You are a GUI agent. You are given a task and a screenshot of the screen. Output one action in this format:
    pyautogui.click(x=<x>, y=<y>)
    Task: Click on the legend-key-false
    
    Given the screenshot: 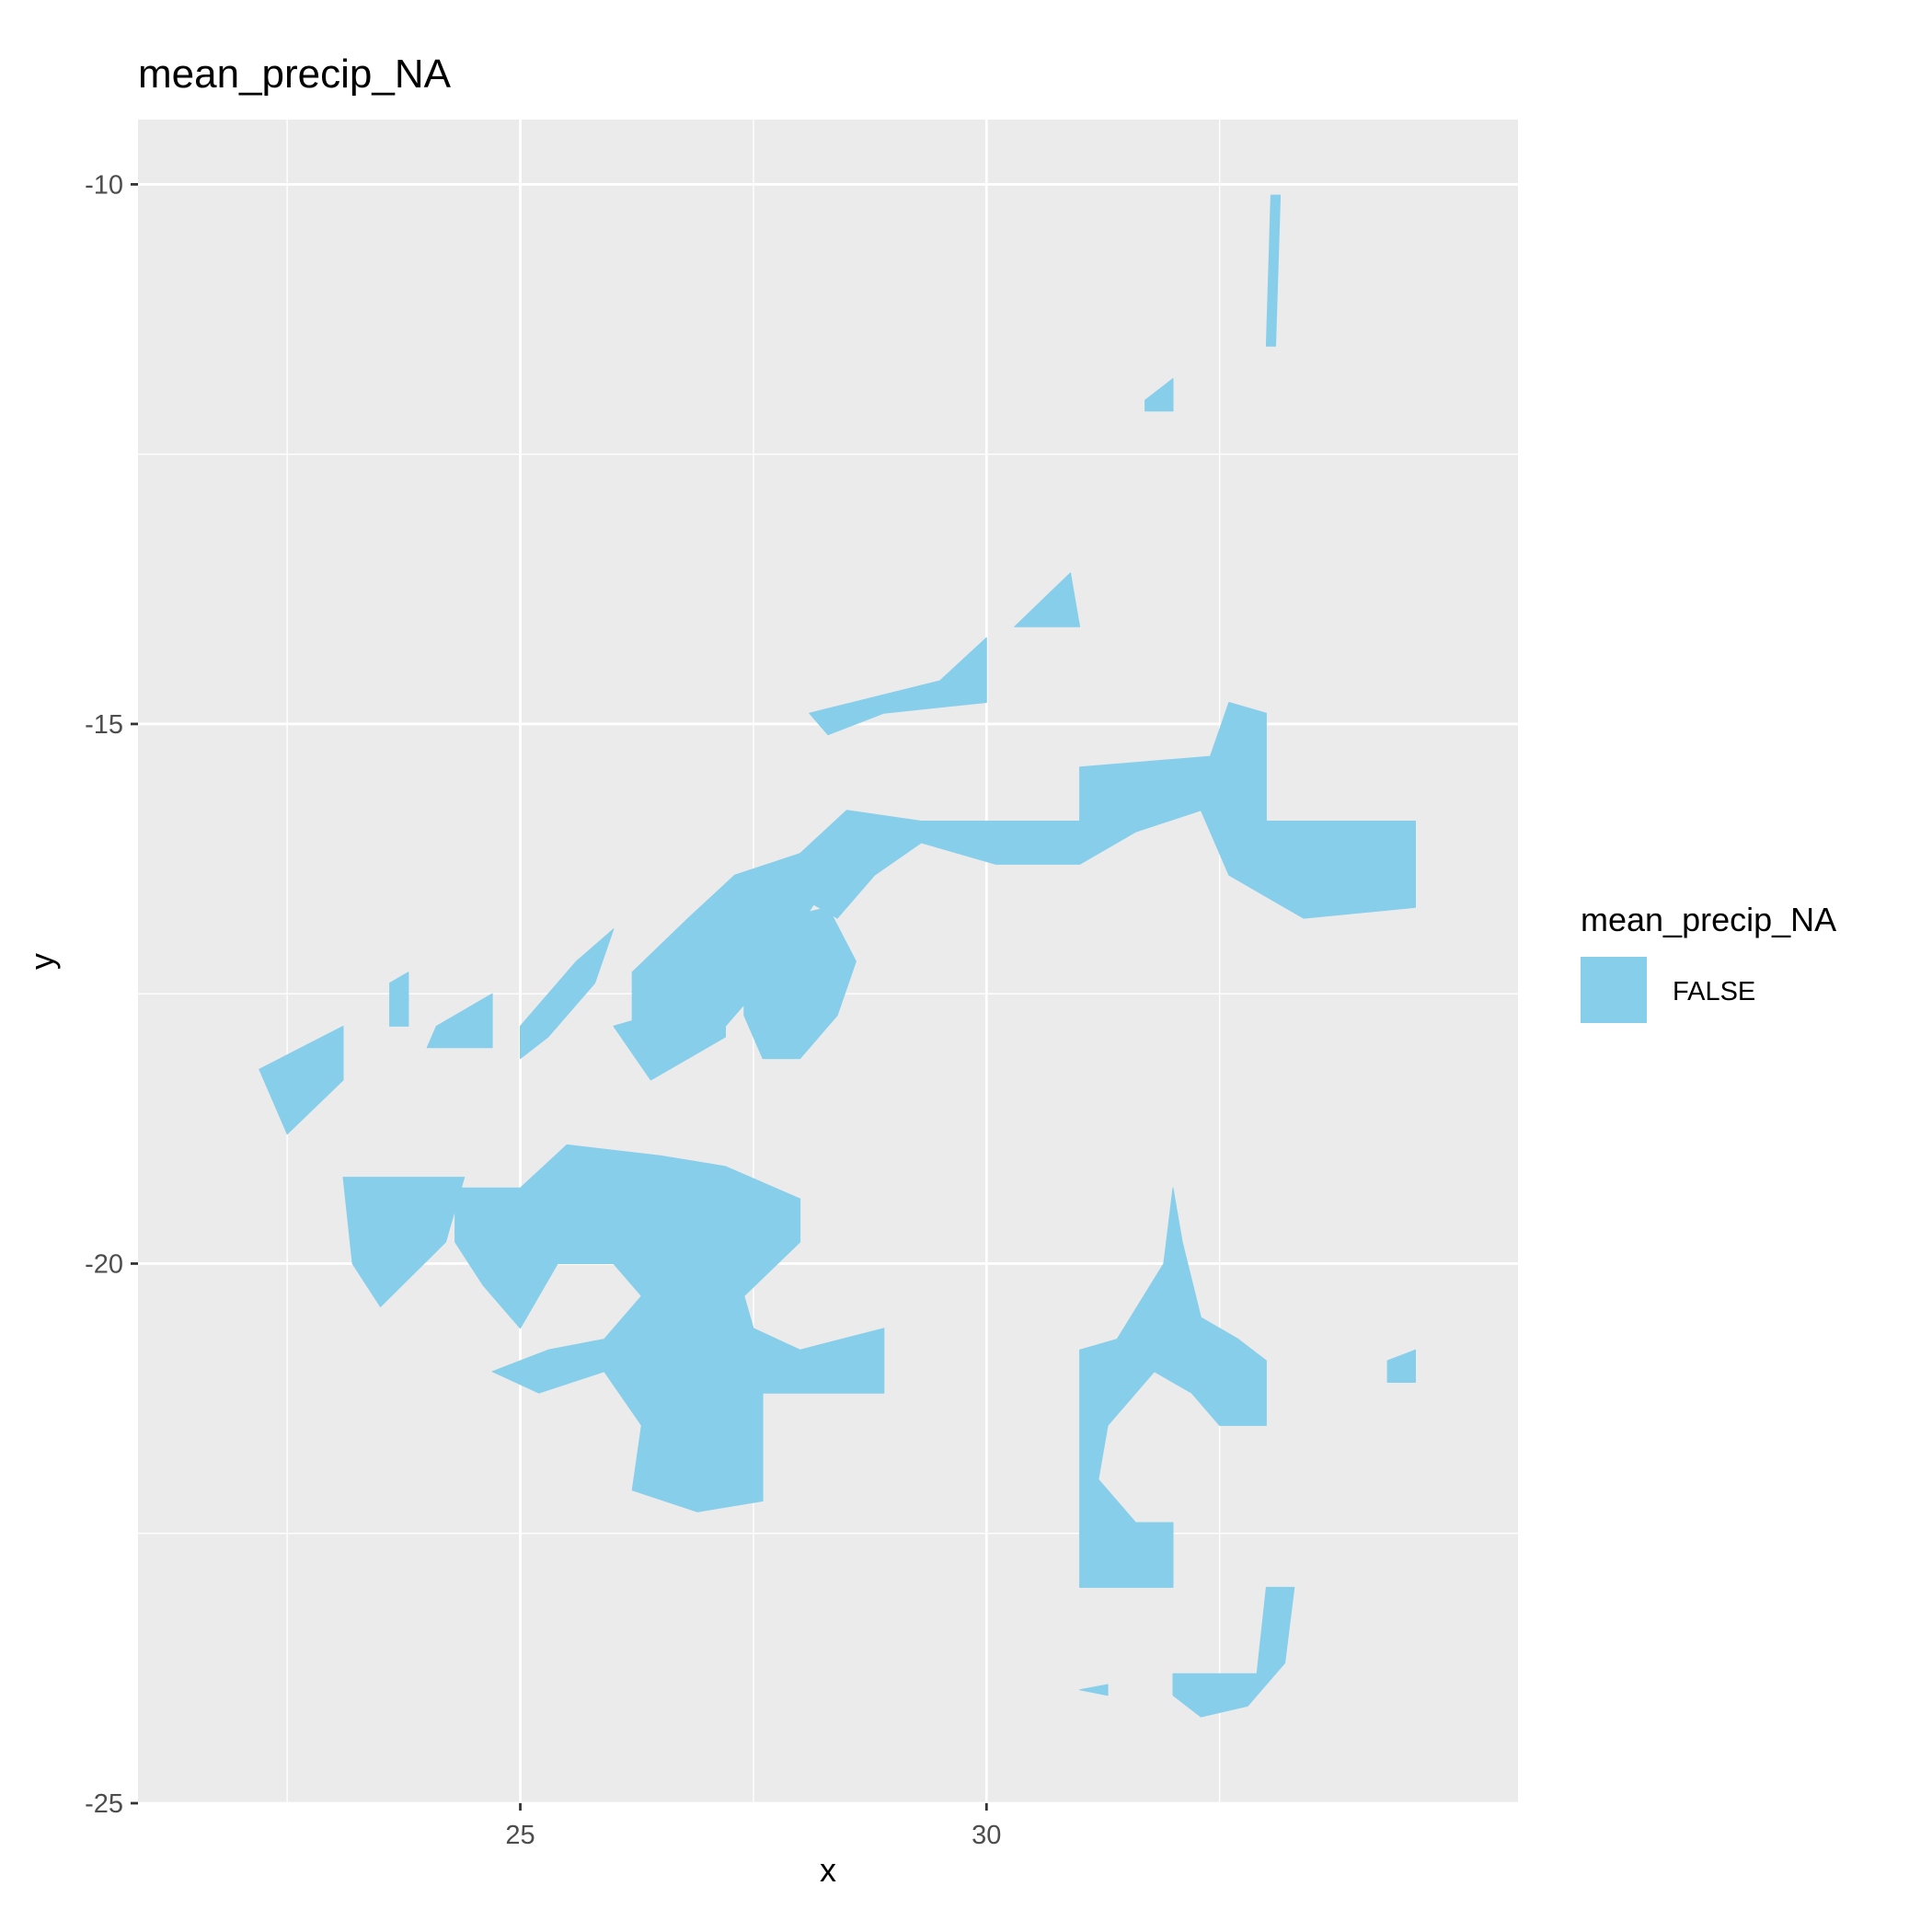 What is the action you would take?
    pyautogui.click(x=1614, y=990)
    